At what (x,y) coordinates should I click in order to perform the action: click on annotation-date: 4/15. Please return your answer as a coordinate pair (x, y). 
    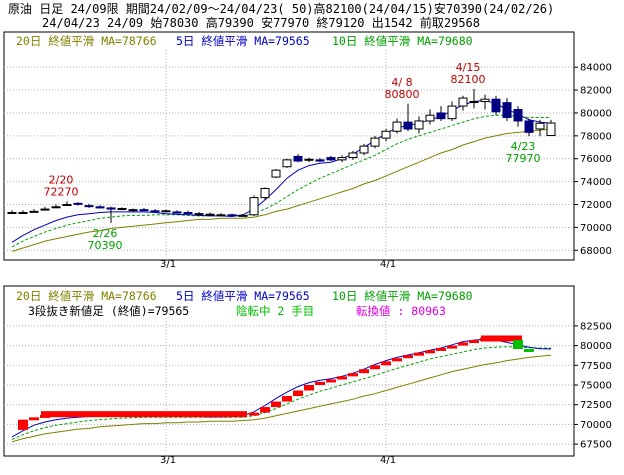
    Looking at the image, I should click on (468, 67).